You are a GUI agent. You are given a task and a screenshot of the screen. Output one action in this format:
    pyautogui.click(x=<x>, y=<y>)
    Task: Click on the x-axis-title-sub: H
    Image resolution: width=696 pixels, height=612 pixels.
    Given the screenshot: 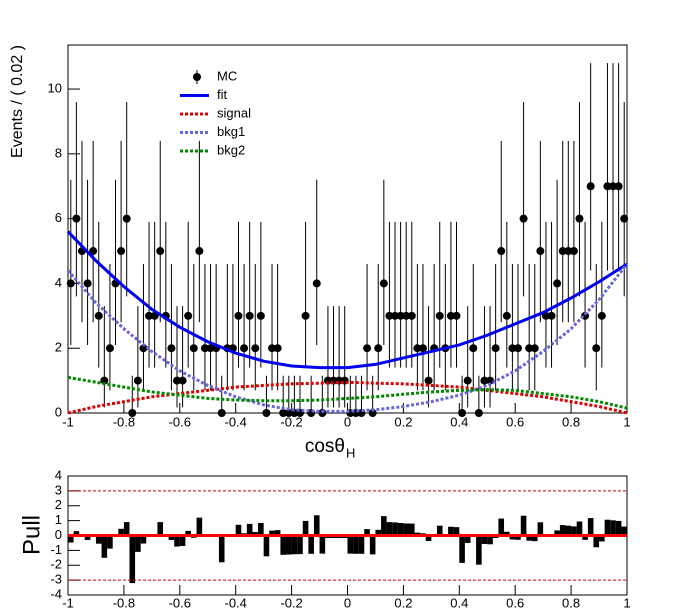 What is the action you would take?
    pyautogui.click(x=350, y=452)
    